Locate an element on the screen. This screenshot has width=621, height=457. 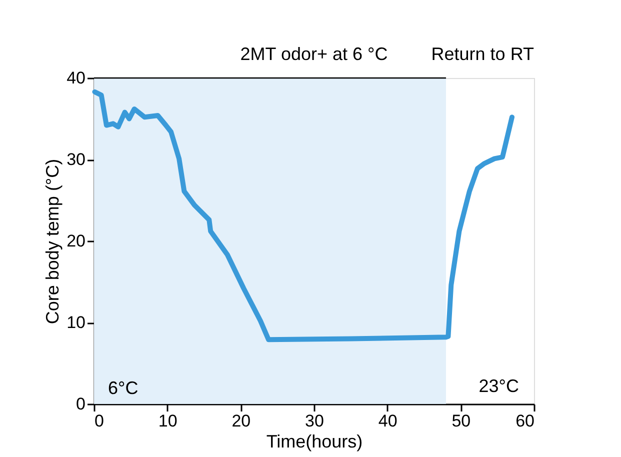
y-tick-label: 0 is located at coordinates (81, 404).